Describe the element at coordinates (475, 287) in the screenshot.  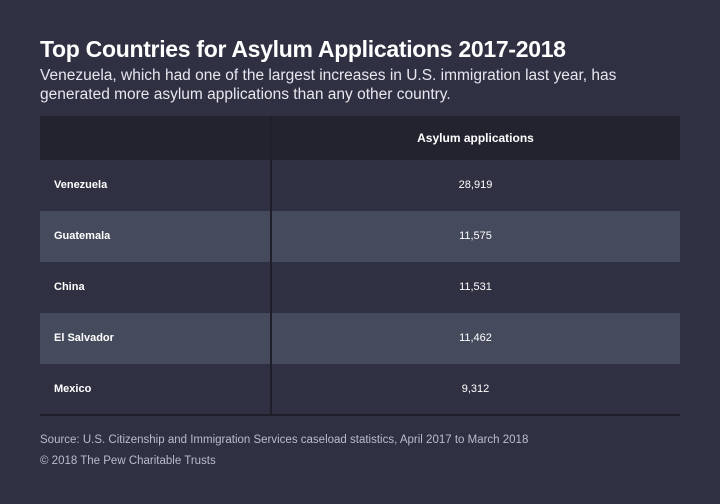
I see `applications-cell: 11,531` at that location.